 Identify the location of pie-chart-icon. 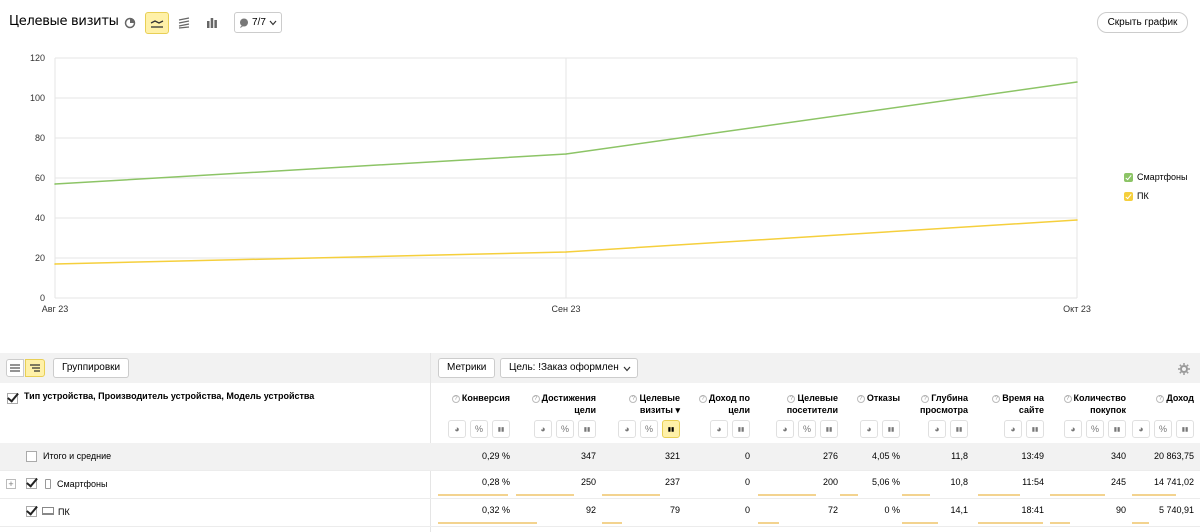
(130, 23).